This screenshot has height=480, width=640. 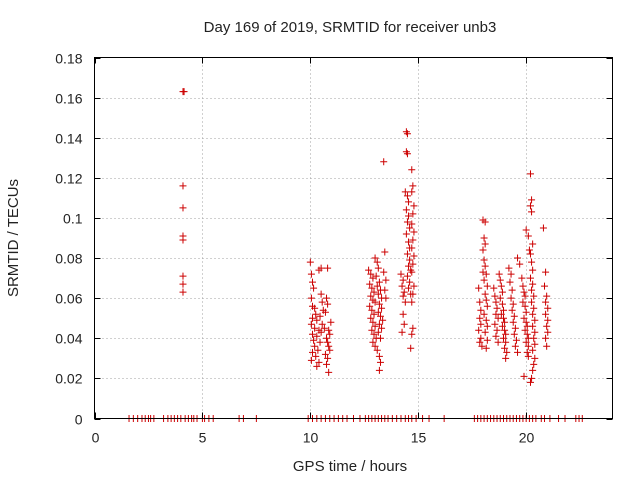 What do you see at coordinates (13, 238) in the screenshot?
I see `y-axis-title: SRMTID / TECUs` at bounding box center [13, 238].